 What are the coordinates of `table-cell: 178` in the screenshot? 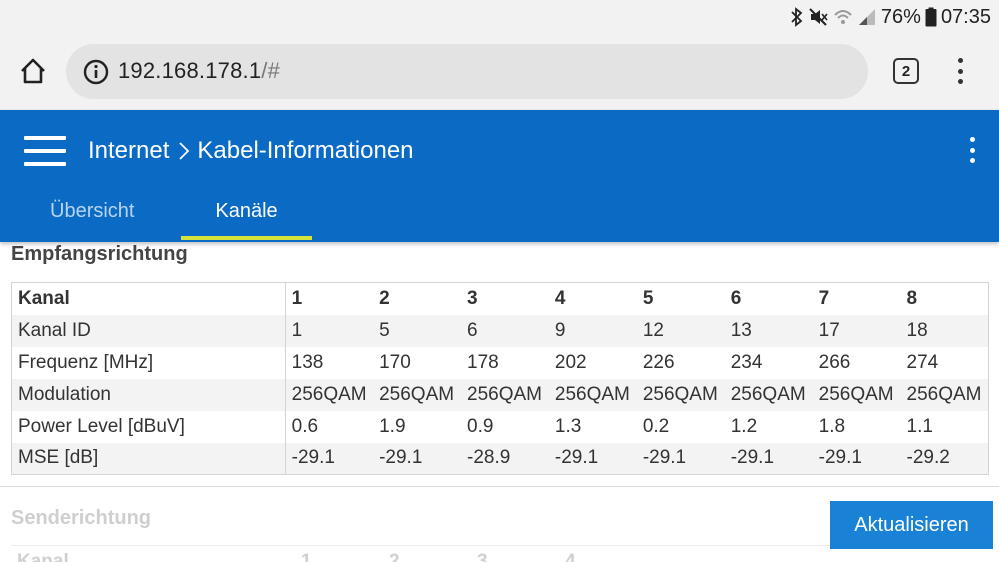 It's located at (505, 362).